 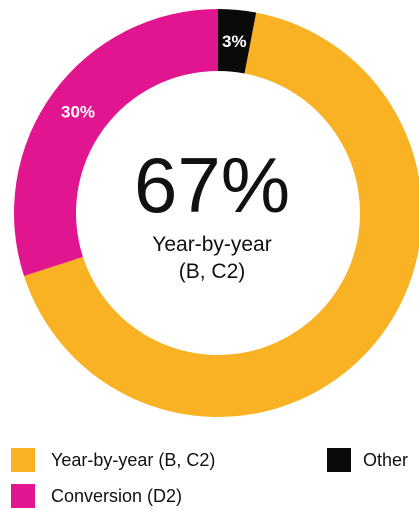 I want to click on legend-item-other: Other, so click(x=367, y=460).